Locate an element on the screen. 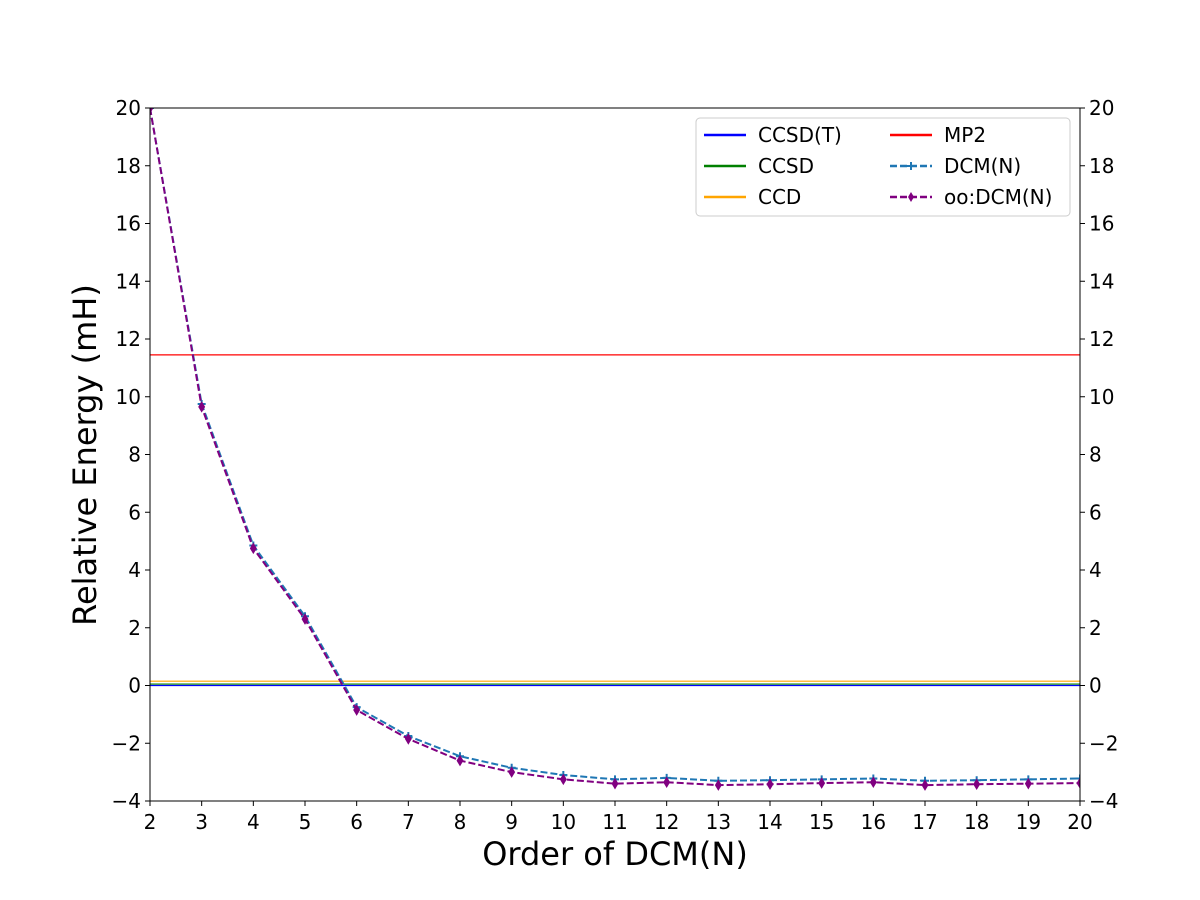  x-tick-label: 6 is located at coordinates (356, 822).